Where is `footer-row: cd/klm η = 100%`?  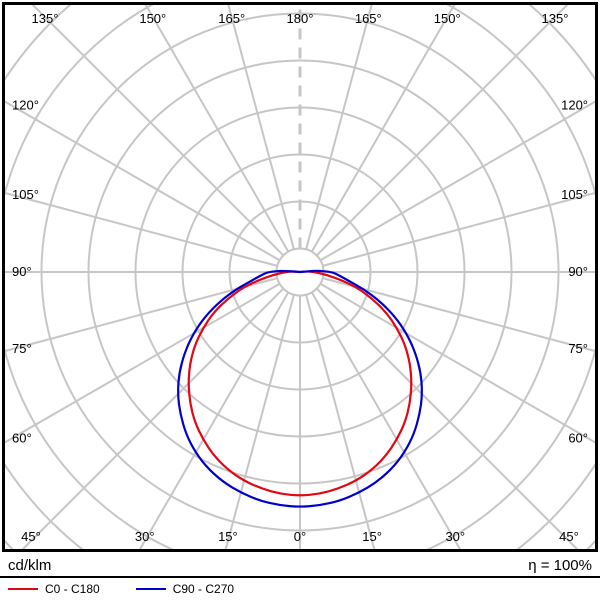 footer-row: cd/klm η = 100% is located at coordinates (300, 565).